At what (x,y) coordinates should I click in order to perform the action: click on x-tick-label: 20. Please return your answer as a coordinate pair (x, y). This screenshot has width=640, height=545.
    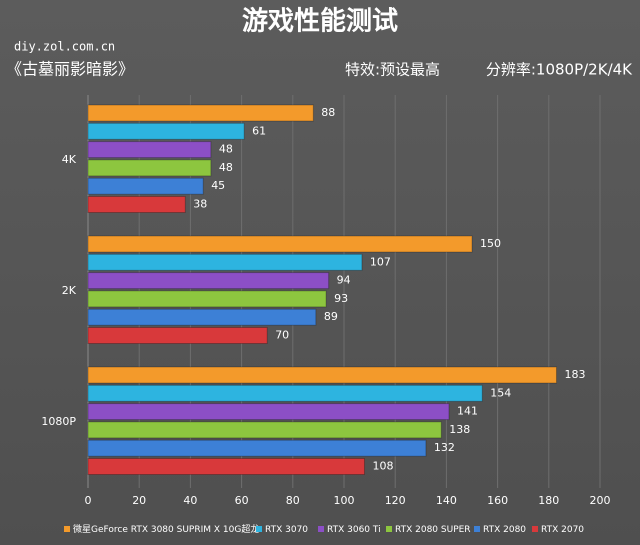
    Looking at the image, I should click on (139, 500).